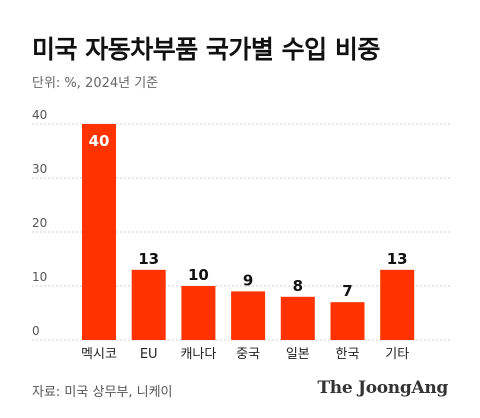 This screenshot has height=418, width=480. Describe the element at coordinates (248, 280) in the screenshot. I see `value-label: 9` at that location.